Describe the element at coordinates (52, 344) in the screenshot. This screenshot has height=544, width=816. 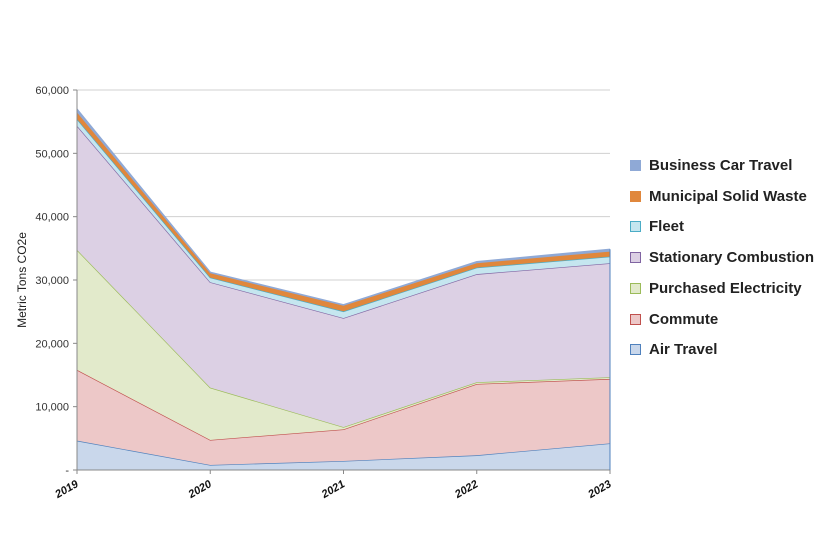
I see `y-tick-label: 20,000` at that location.